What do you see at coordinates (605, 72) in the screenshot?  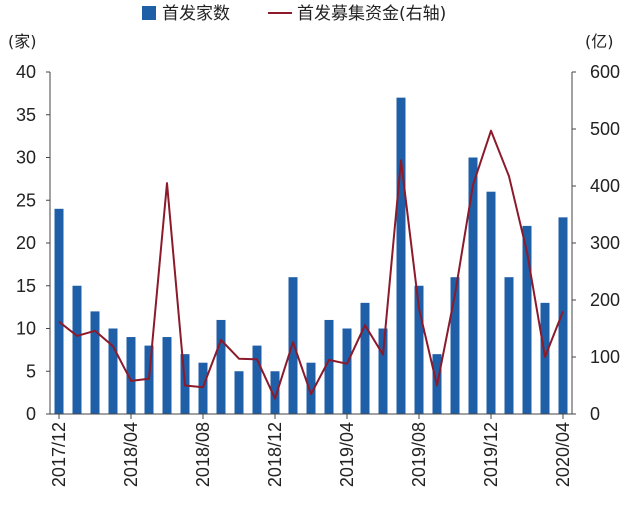 I see `right-tick-label: 600` at bounding box center [605, 72].